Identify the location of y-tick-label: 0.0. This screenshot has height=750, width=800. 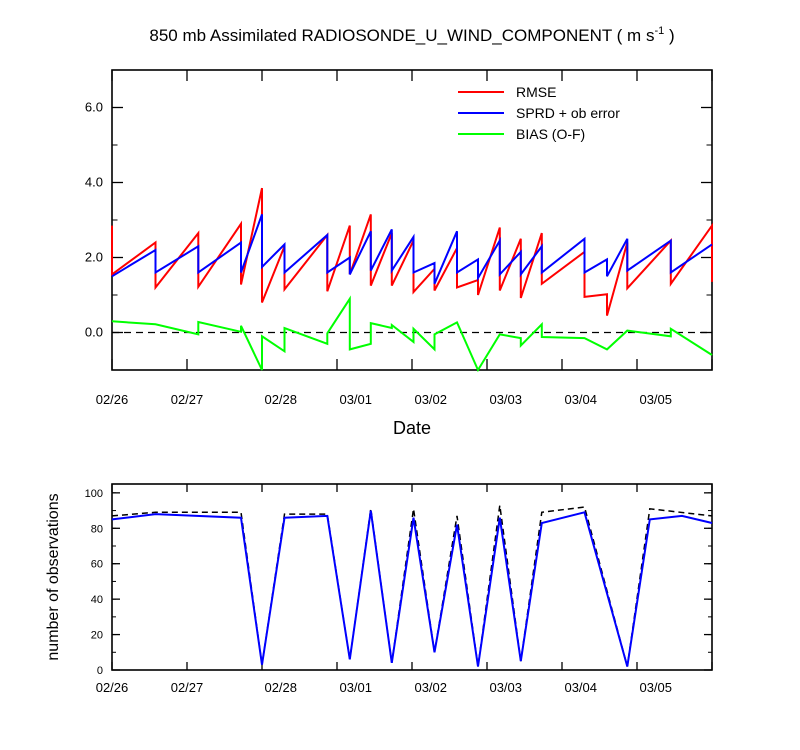
(94, 332).